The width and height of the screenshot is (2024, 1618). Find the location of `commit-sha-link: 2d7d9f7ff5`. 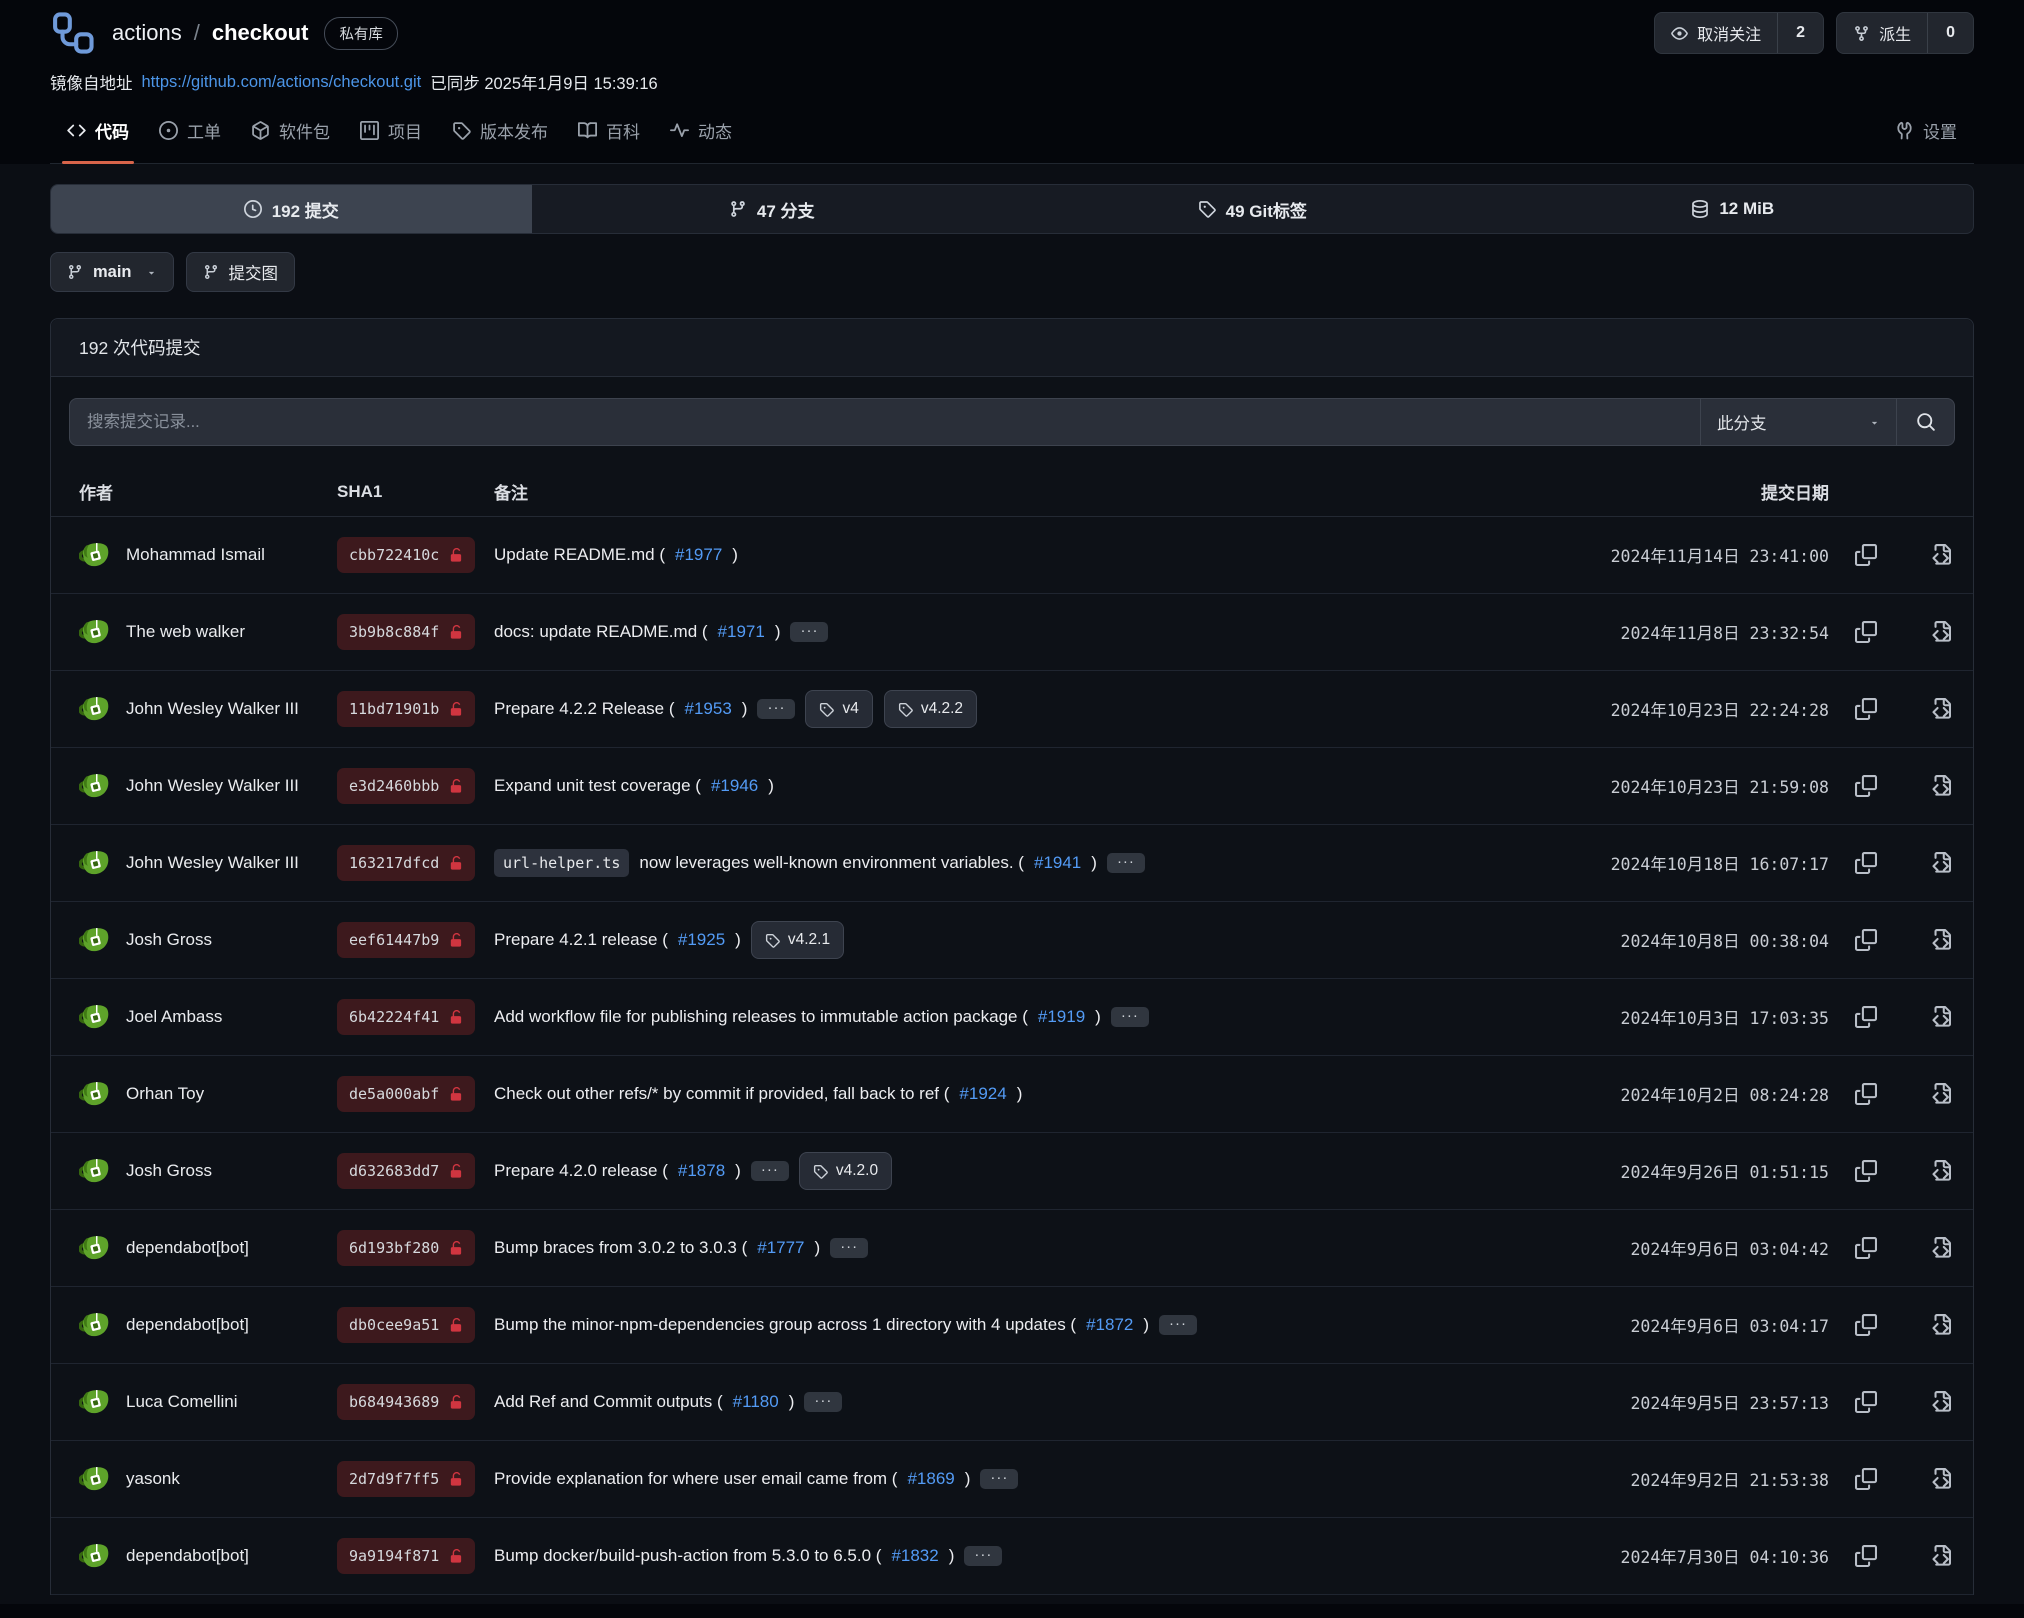

commit-sha-link: 2d7d9f7ff5 is located at coordinates (406, 1479).